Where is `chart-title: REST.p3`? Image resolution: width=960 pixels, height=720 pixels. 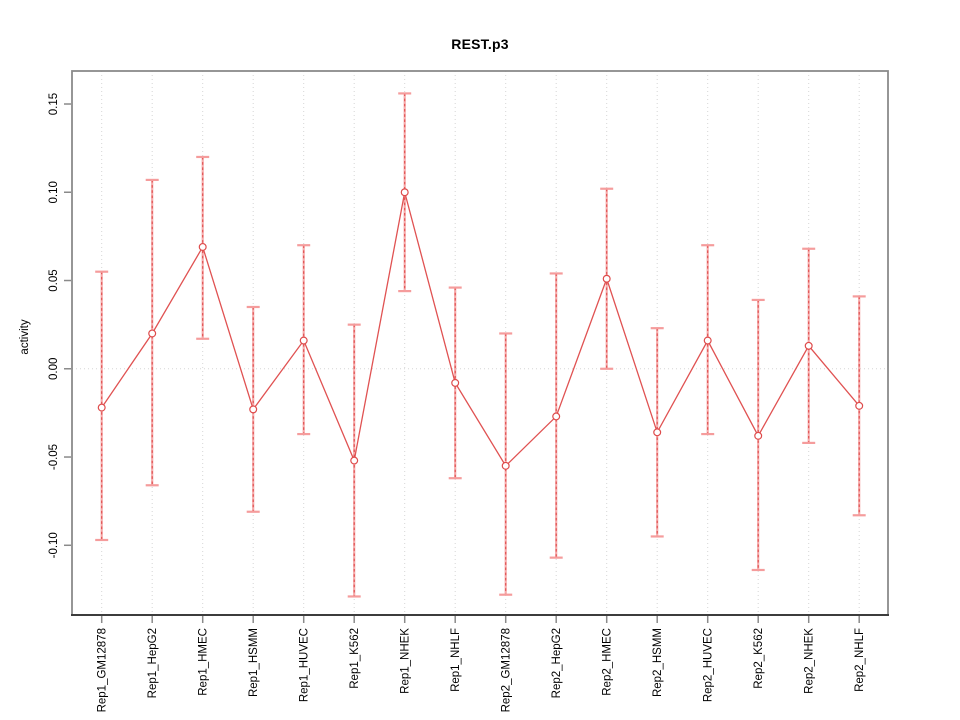 chart-title: REST.p3 is located at coordinates (480, 44).